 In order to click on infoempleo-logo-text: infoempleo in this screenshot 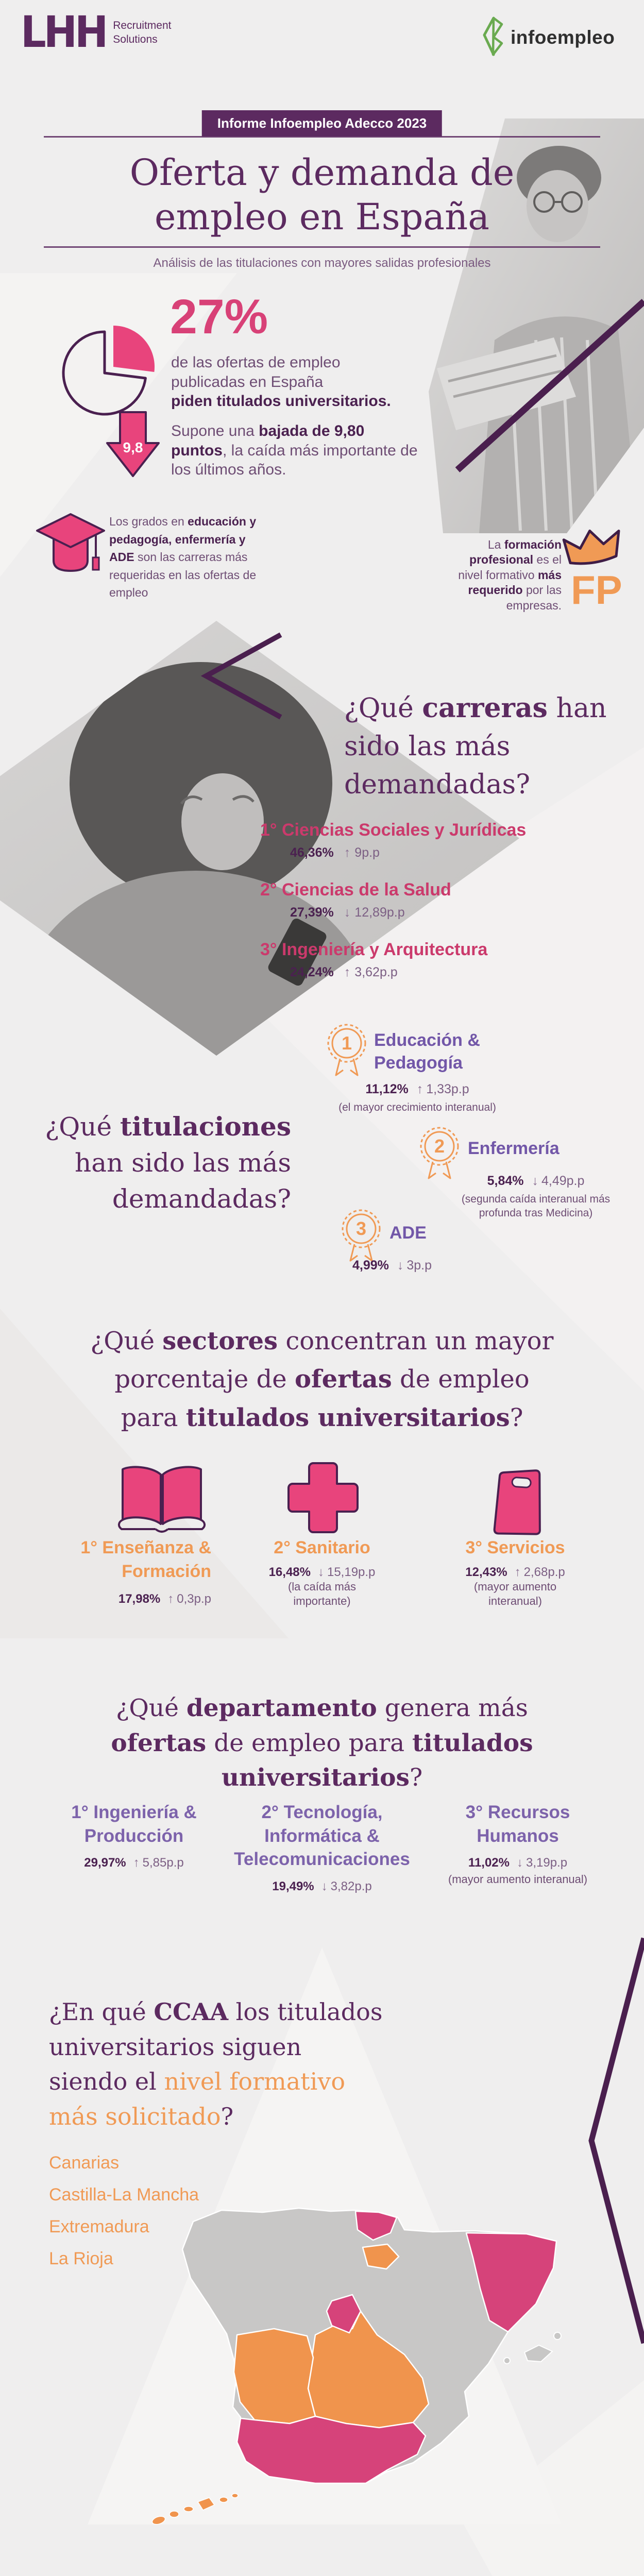, I will do `click(563, 37)`.